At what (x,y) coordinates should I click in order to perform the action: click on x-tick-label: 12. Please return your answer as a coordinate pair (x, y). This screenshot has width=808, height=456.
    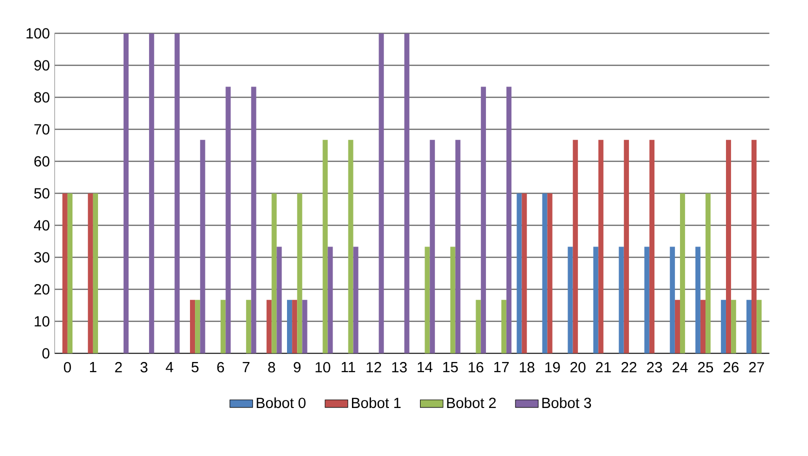
    Looking at the image, I should click on (374, 367).